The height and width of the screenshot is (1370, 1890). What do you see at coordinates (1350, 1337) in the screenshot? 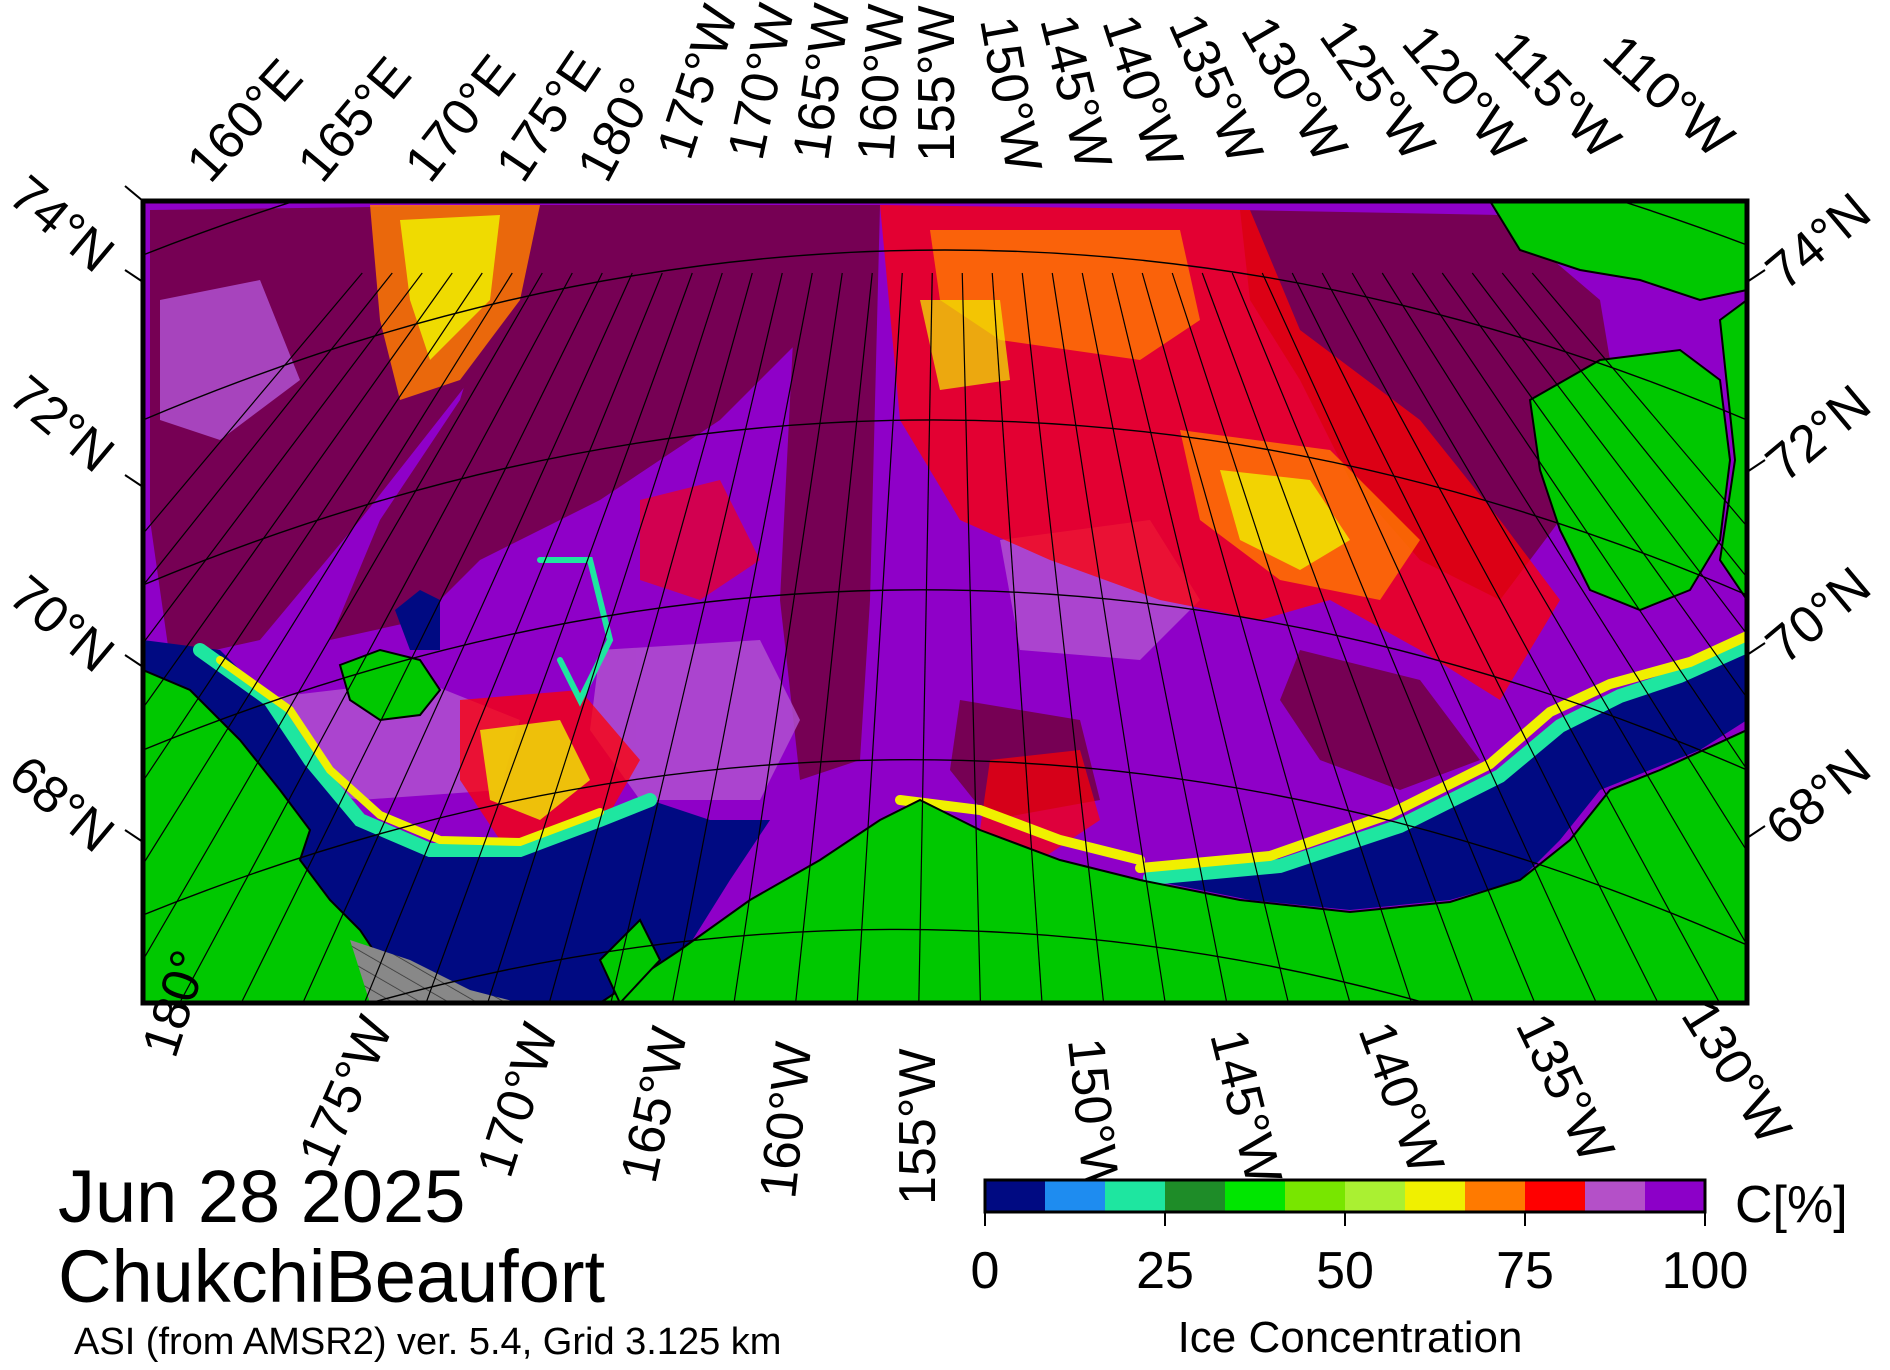
I see `colorbar-title: Ice Concentration` at bounding box center [1350, 1337].